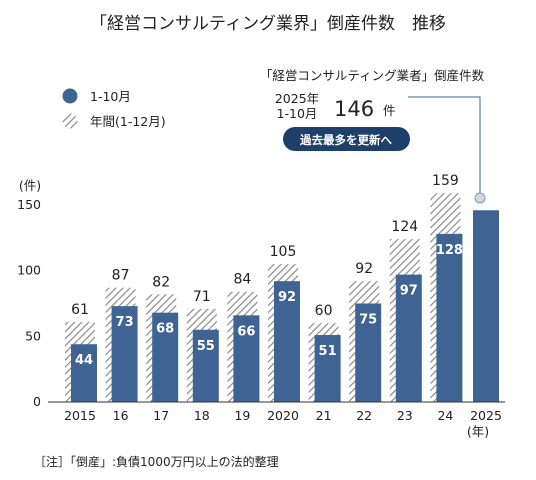 The width and height of the screenshot is (536, 480). I want to click on legend-label-solid: 1-10月, so click(110, 96).